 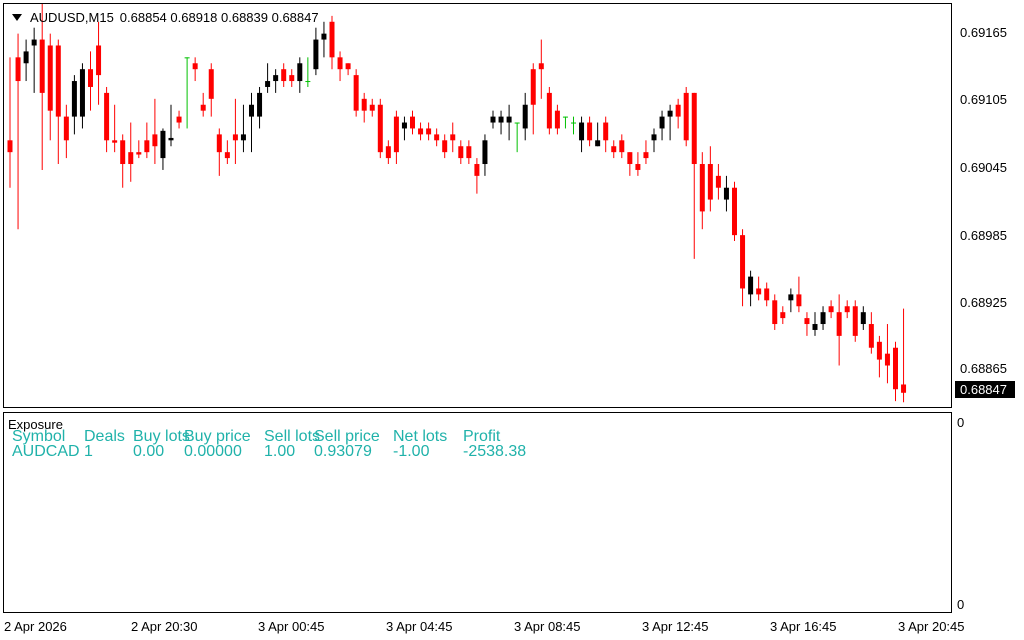 What do you see at coordinates (961, 422) in the screenshot?
I see `subwindow-scale-top: 0` at bounding box center [961, 422].